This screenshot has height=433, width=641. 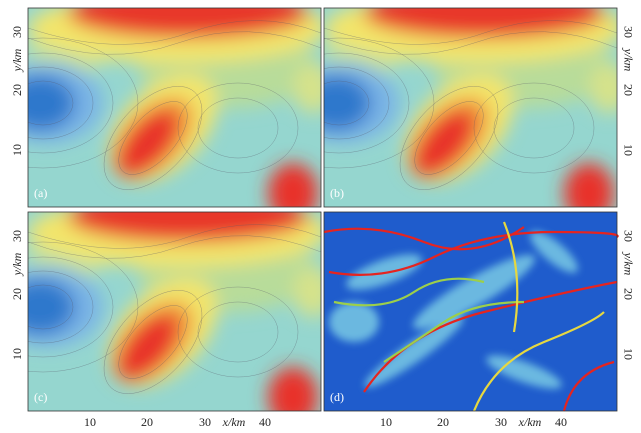 I want to click on gradient-patches, so click(x=453, y=310).